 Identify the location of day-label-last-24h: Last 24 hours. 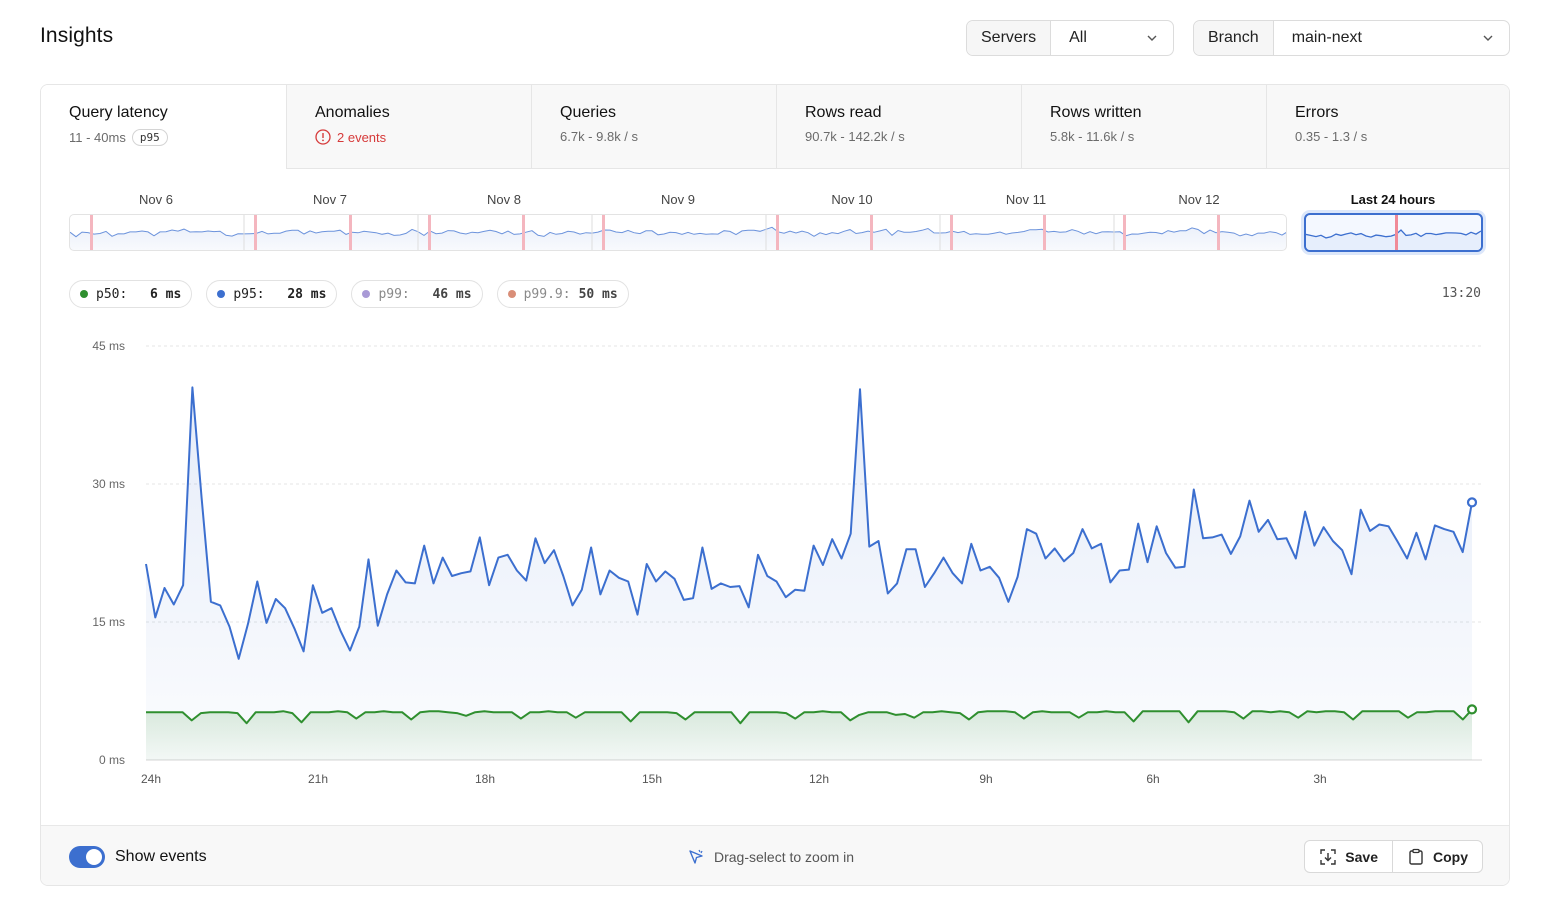
(1393, 199).